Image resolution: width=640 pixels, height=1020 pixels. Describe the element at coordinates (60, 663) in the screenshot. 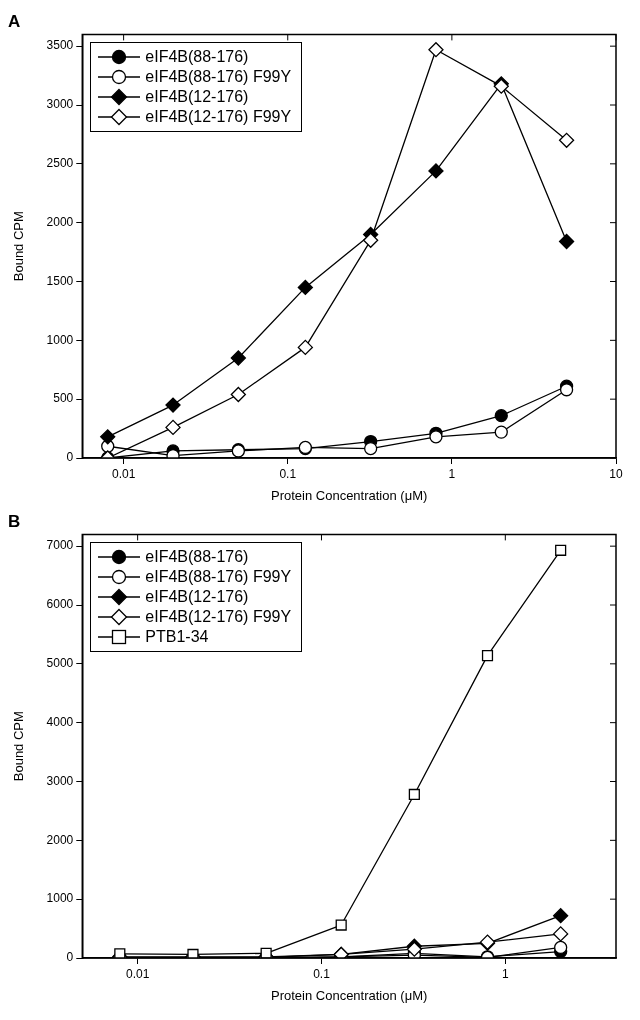

I see `y-tick-label: 5000` at that location.